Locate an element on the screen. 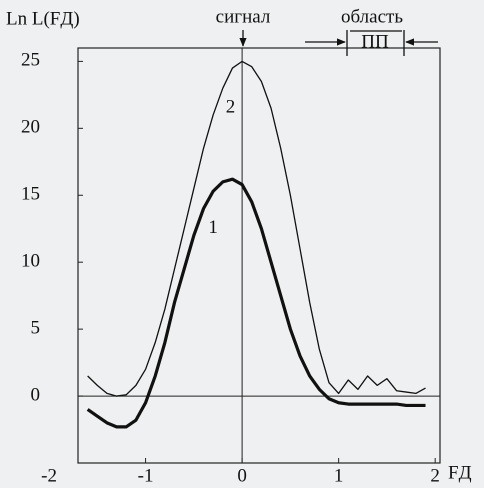 The width and height of the screenshot is (484, 488). y-tick-label: 10 is located at coordinates (30, 261).